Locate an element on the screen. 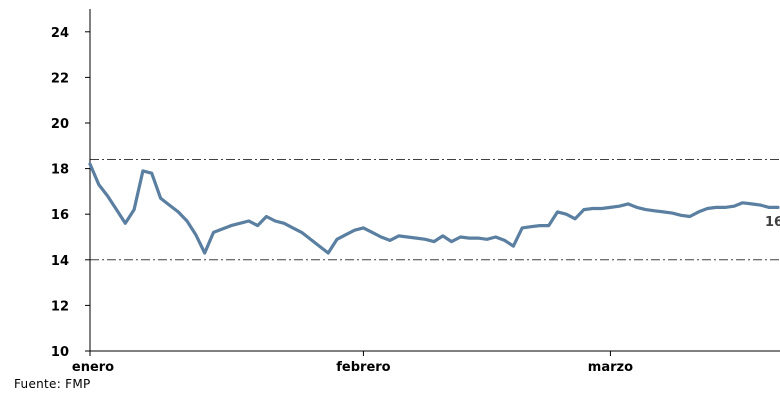 This screenshot has height=393, width=780. y-tick-label: 16 is located at coordinates (60, 215).